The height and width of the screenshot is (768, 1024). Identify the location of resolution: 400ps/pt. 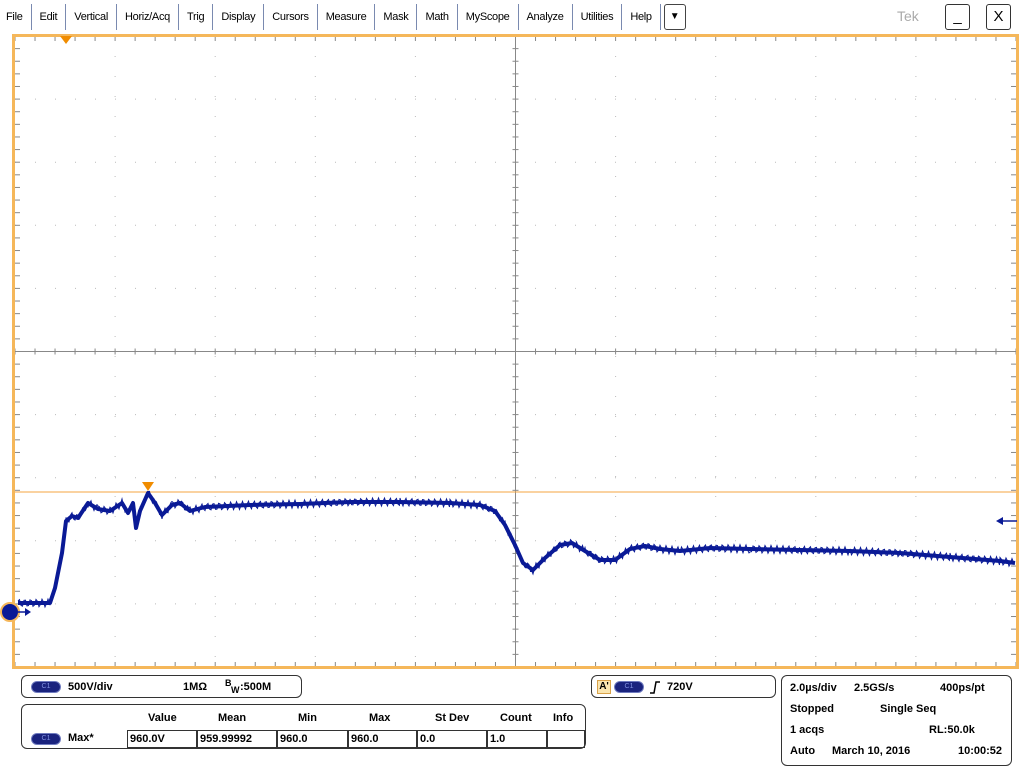
(962, 688).